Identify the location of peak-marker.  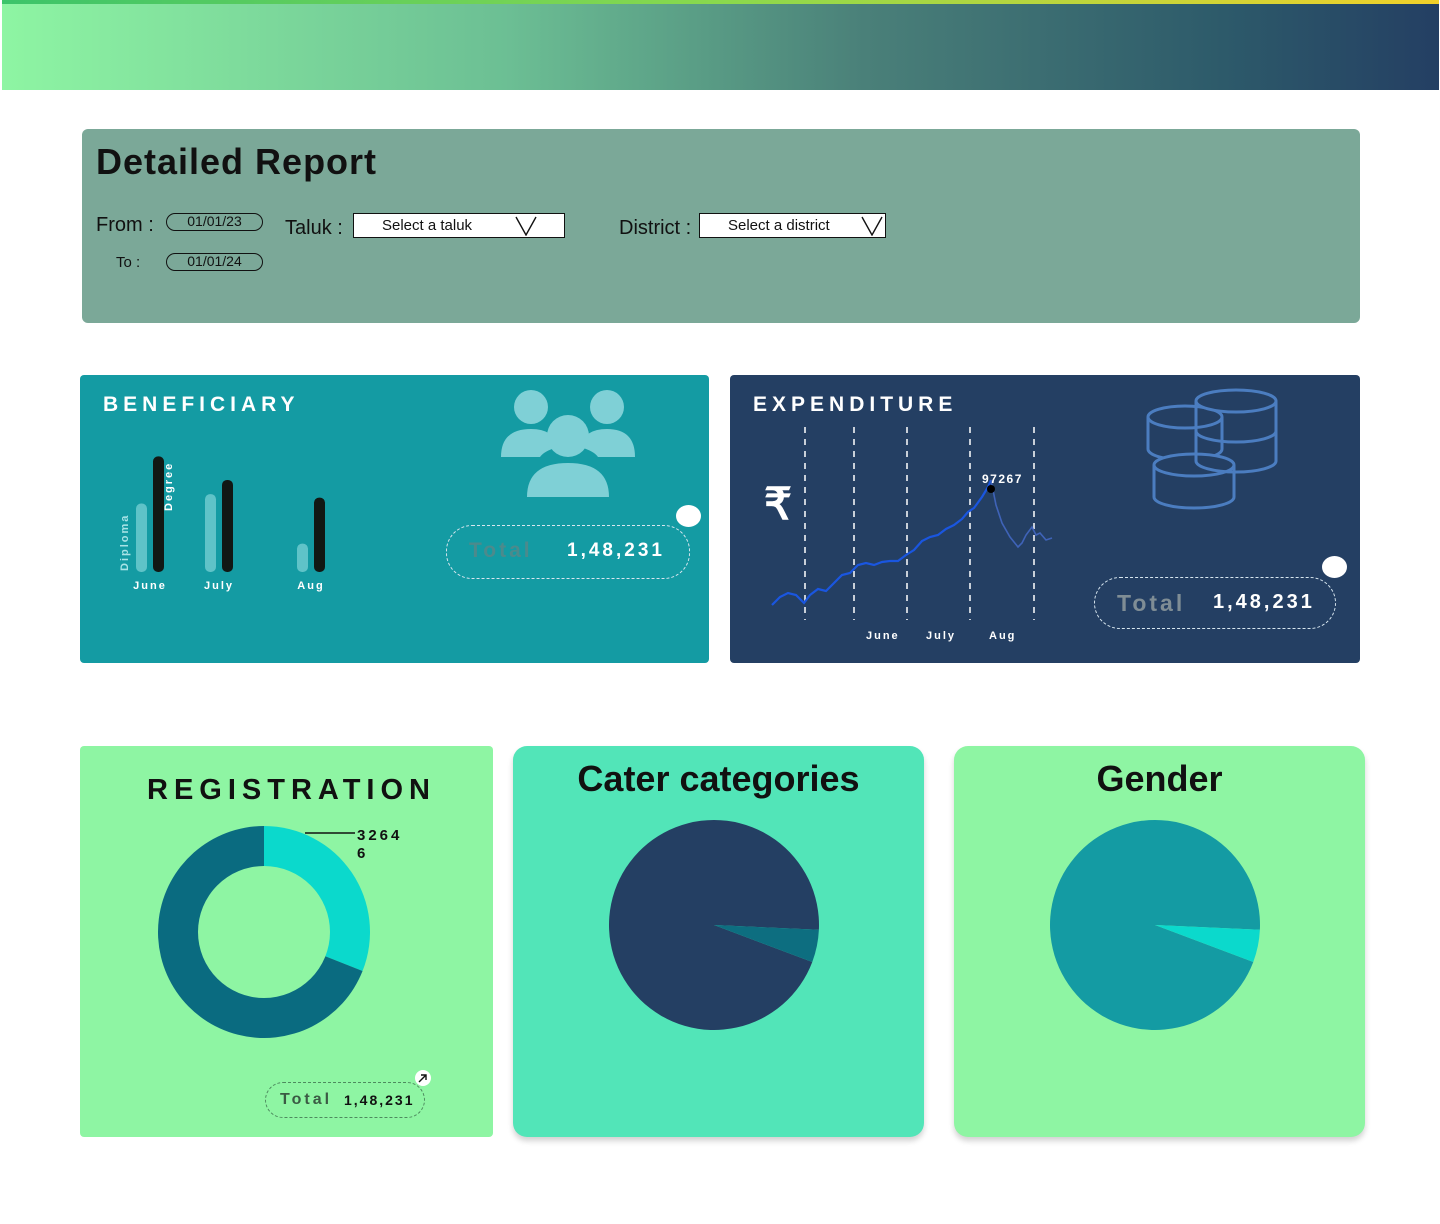
(991, 489).